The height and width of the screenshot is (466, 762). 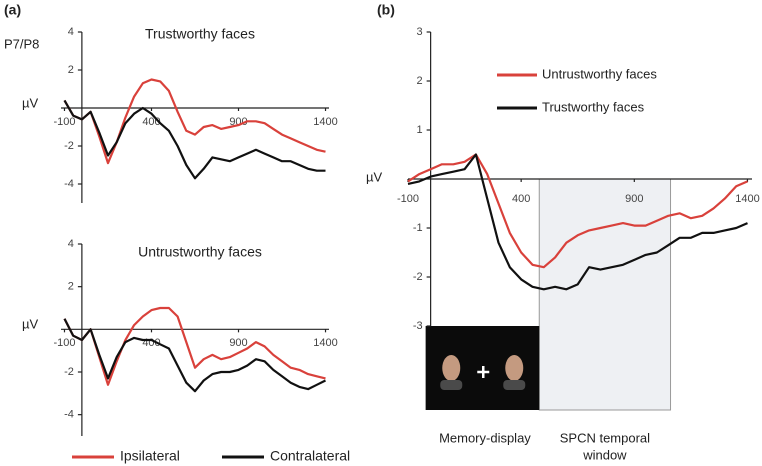 I want to click on chart-title: Untrustworthy faces, so click(x=200, y=252).